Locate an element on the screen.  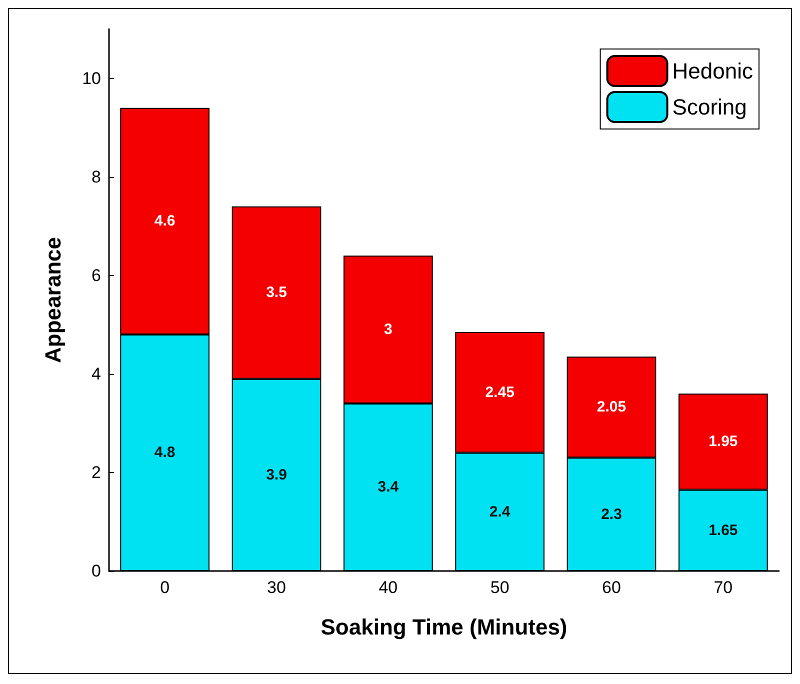
data-label: 3.5 is located at coordinates (276, 293).